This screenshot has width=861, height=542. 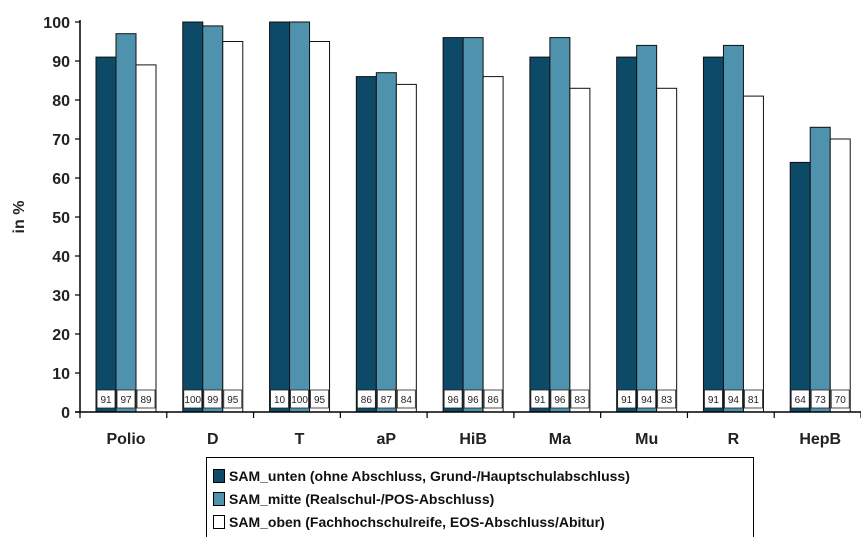 What do you see at coordinates (493, 244) in the screenshot?
I see `bar-3-hib` at bounding box center [493, 244].